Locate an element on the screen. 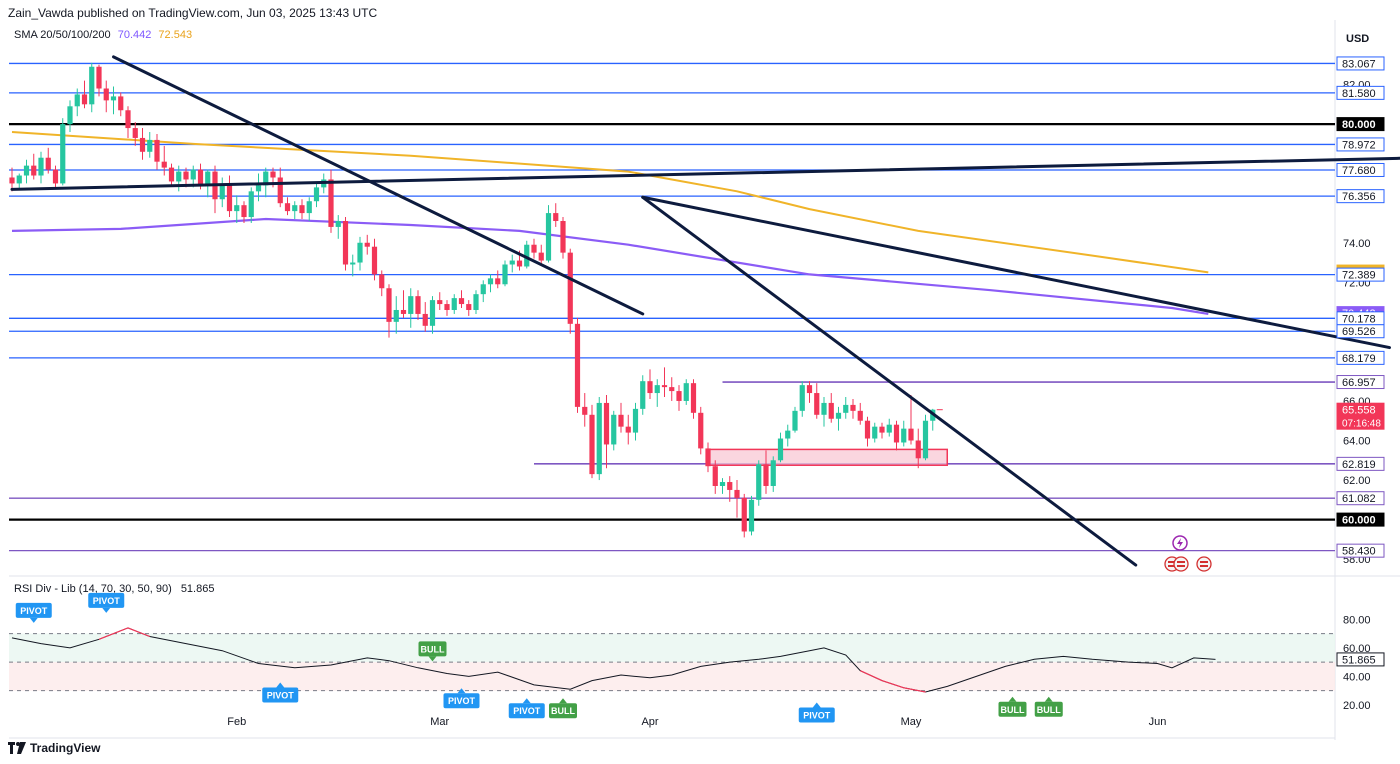 The width and height of the screenshot is (1400, 764). price-badge-text: 68.179 is located at coordinates (1359, 359).